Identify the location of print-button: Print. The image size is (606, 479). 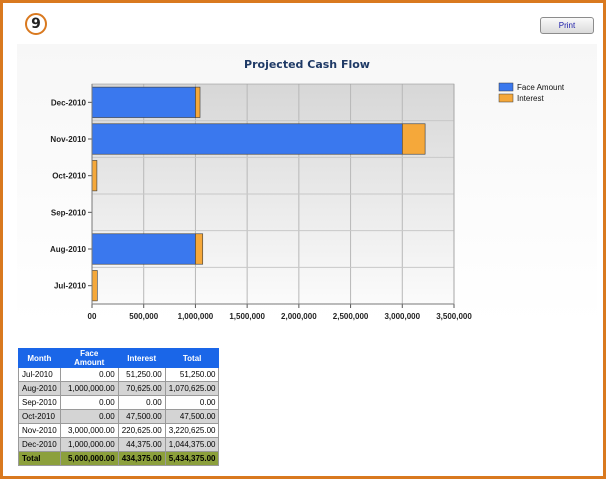
(567, 25).